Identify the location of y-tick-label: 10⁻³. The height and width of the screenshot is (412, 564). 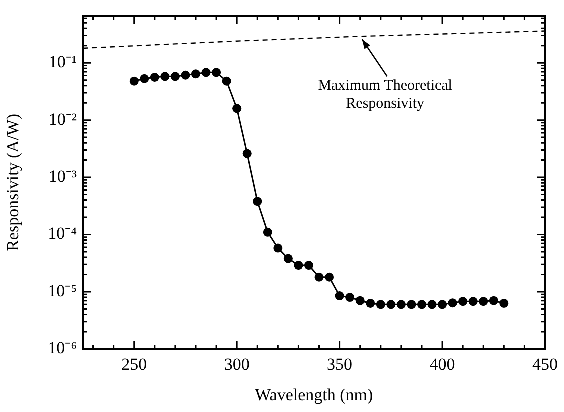
(62, 176).